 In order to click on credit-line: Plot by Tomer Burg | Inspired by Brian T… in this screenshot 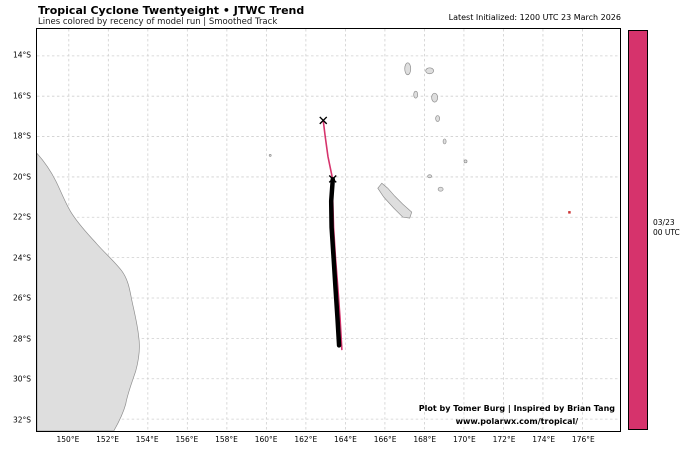, I will do `click(516, 409)`.